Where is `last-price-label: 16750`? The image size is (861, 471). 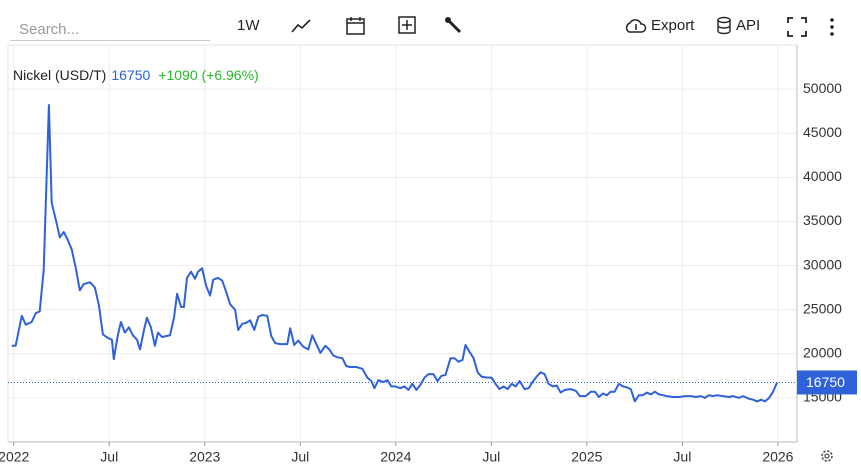 last-price-label: 16750 is located at coordinates (825, 382).